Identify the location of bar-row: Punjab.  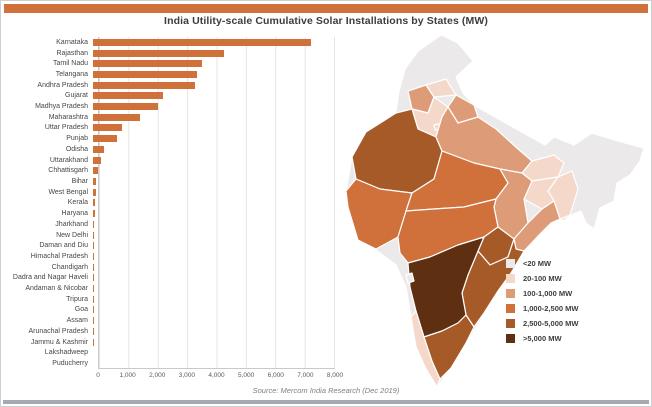
(171, 138).